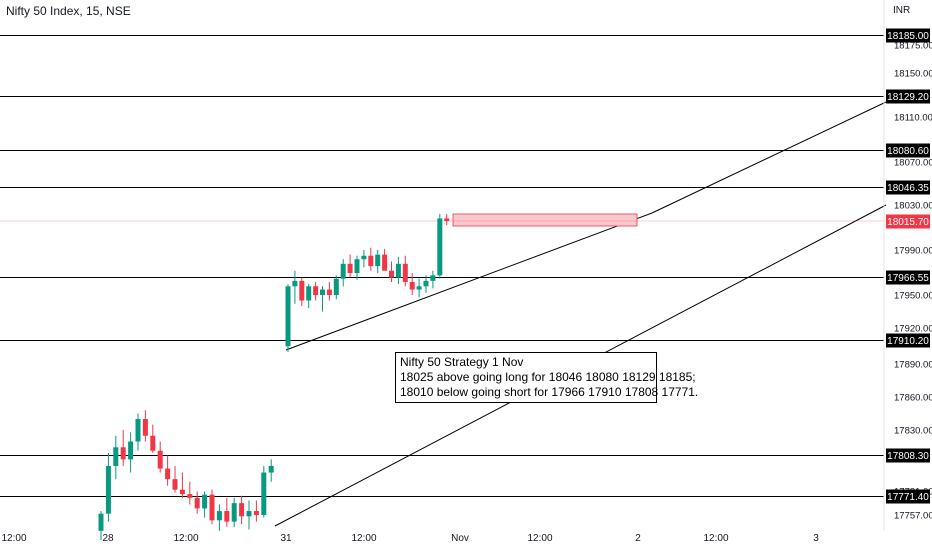  I want to click on symbol-title: Nifty 50 Index, 15, NSE, so click(68, 11).